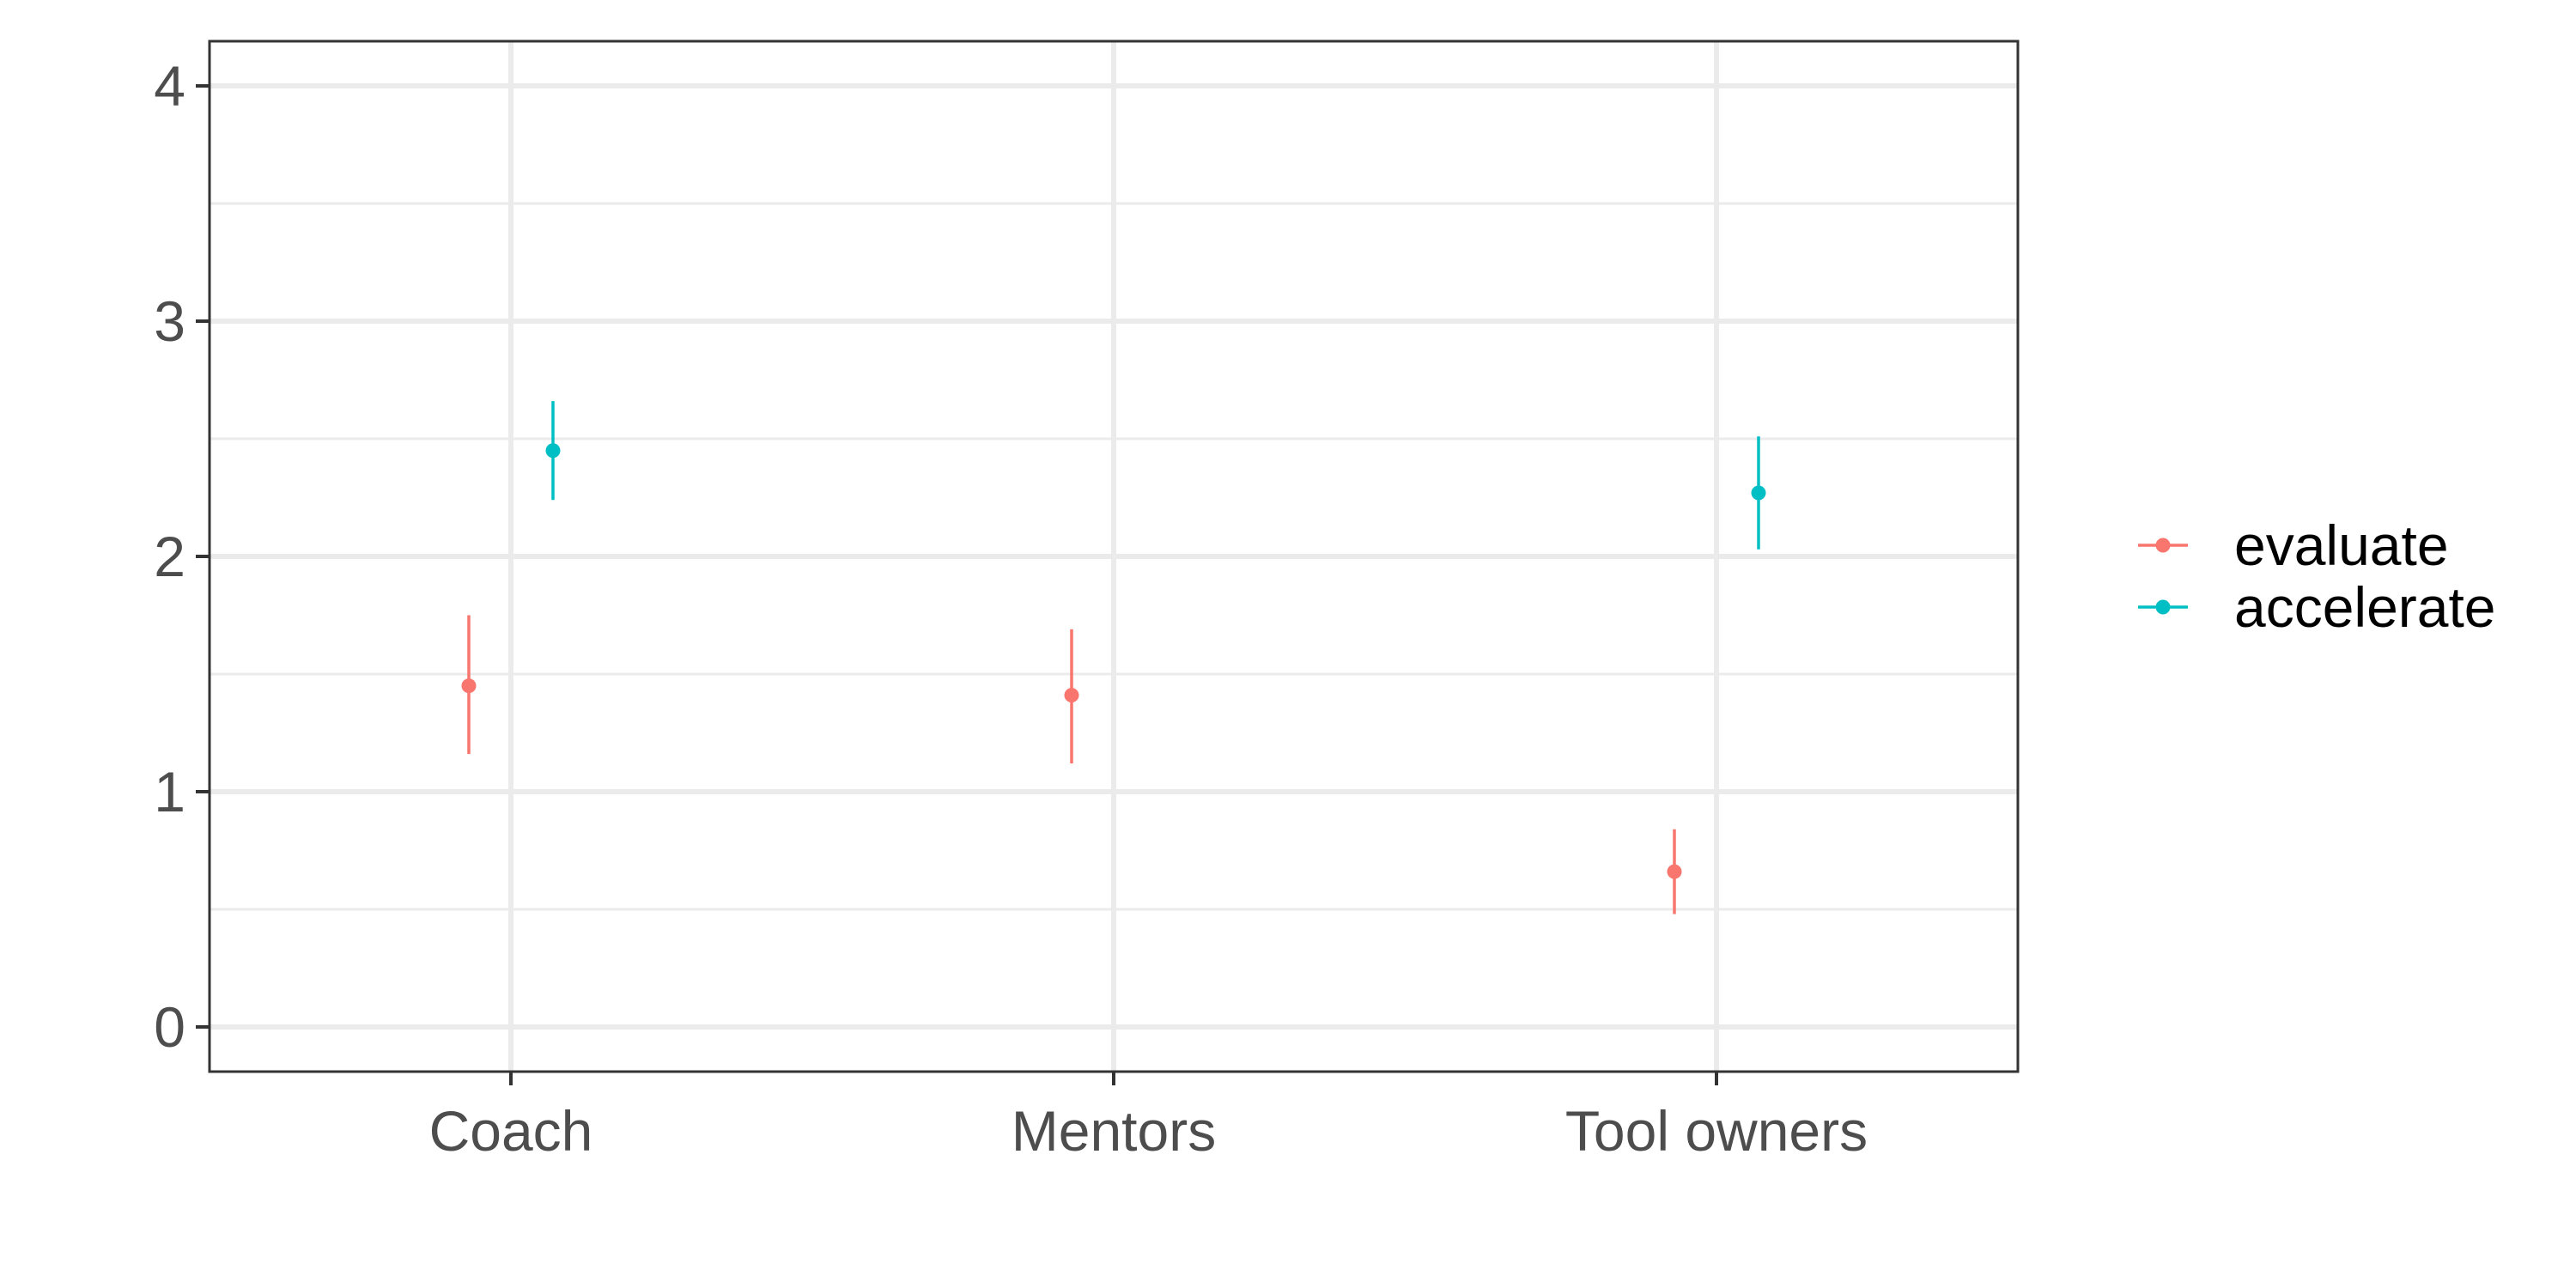  What do you see at coordinates (170, 792) in the screenshot?
I see `y-tick-label: 1` at bounding box center [170, 792].